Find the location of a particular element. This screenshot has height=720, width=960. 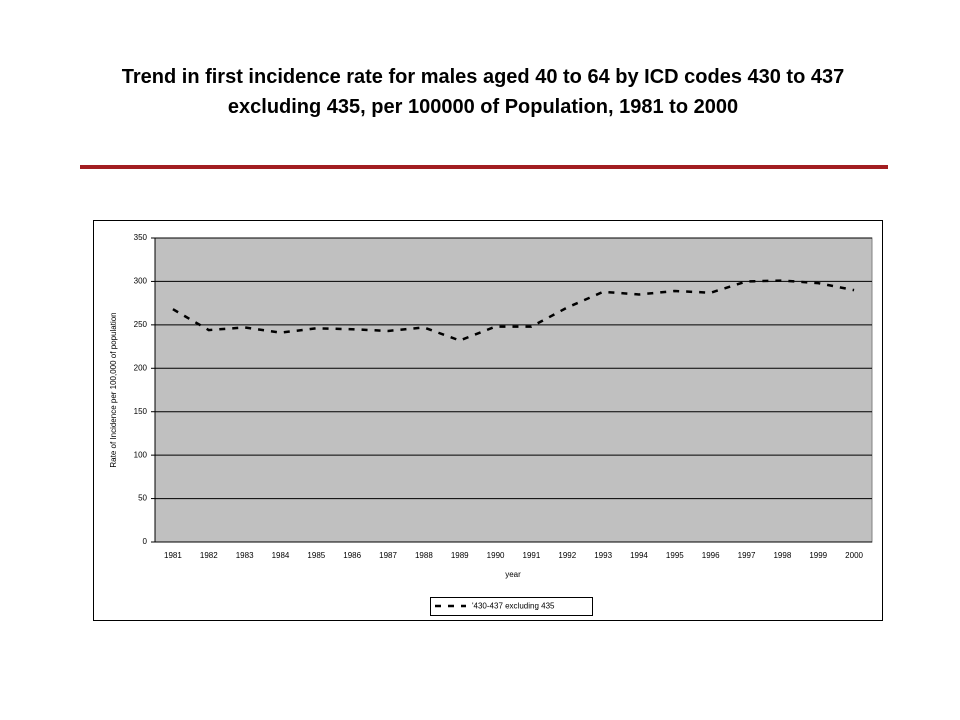

legend-label: '430-437 excluding 435 is located at coordinates (513, 606).